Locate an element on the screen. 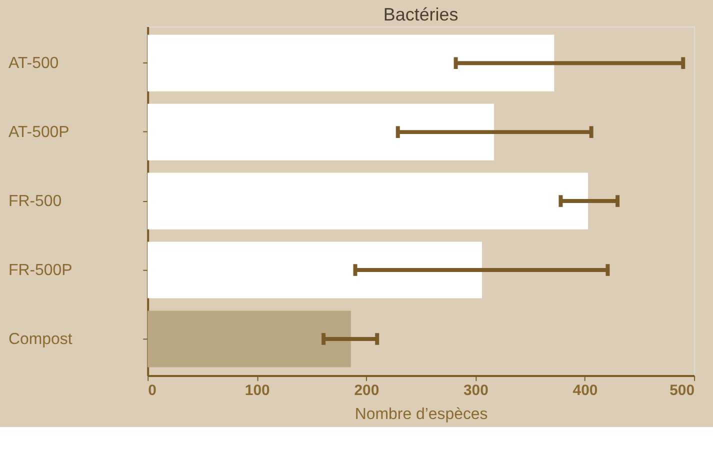 Image resolution: width=713 pixels, height=450 pixels. y-tick-label: AT-500 is located at coordinates (33, 63).